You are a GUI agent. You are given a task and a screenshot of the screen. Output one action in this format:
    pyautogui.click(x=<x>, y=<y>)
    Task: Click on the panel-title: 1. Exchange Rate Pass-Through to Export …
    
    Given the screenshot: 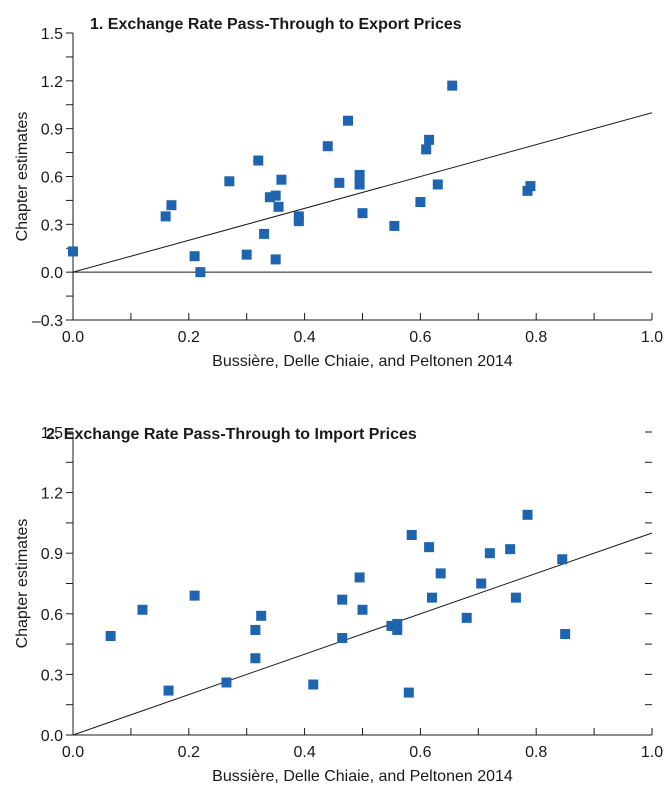 What is the action you would take?
    pyautogui.click(x=276, y=24)
    